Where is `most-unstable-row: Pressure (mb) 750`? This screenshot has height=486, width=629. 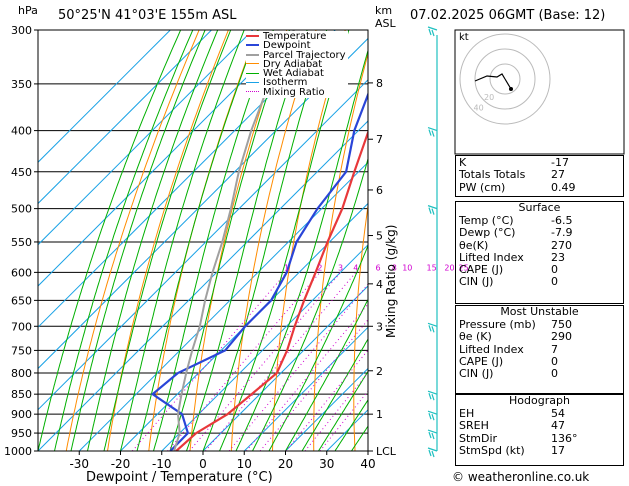
most-unstable-row: Pressure (mb) 750 is located at coordinates (515, 324).